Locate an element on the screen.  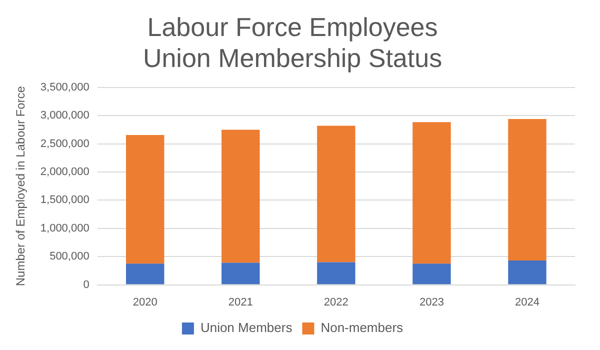
x-tick-label: 2021 is located at coordinates (240, 302).